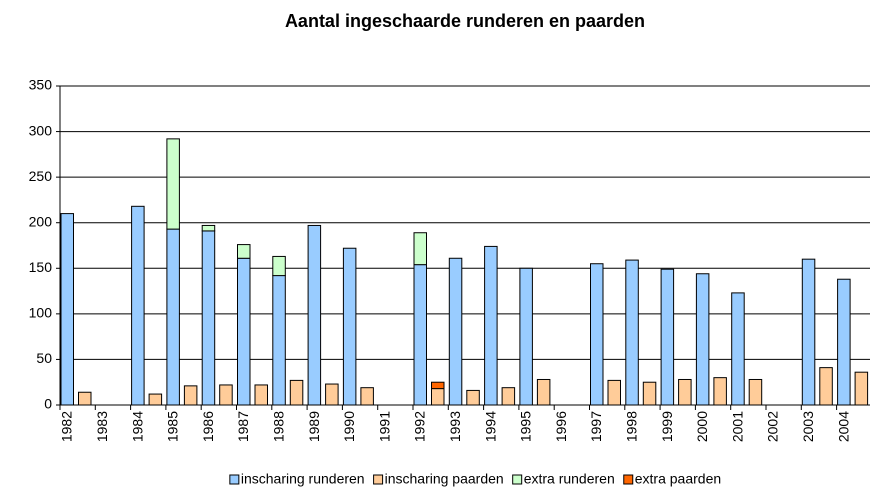  What do you see at coordinates (632, 426) in the screenshot?
I see `x-tick-label: 1998` at bounding box center [632, 426].